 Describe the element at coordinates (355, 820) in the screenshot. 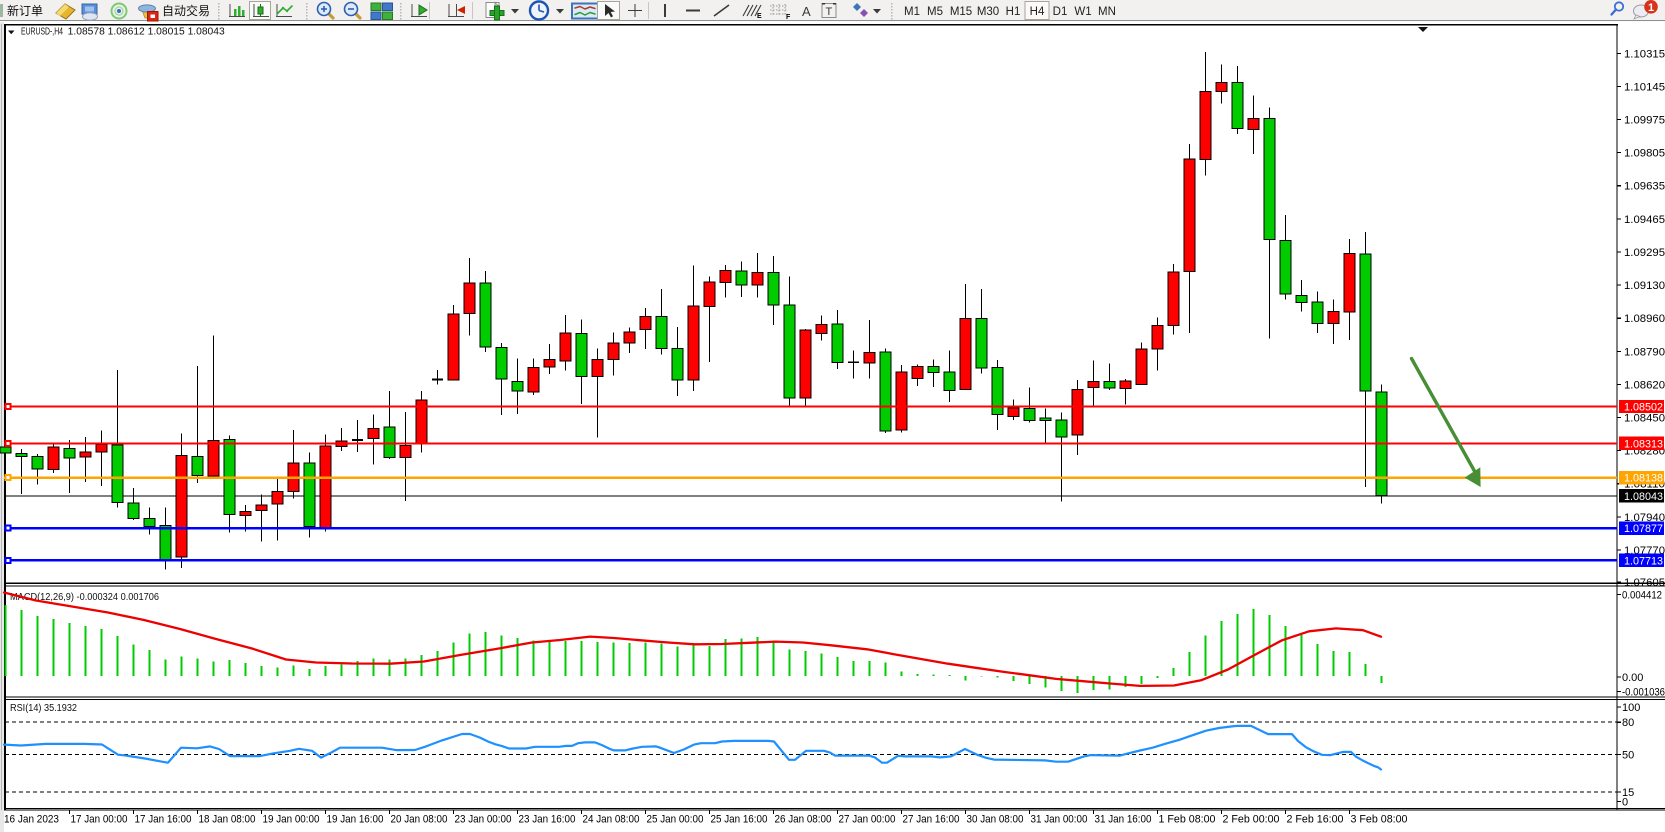

I see `svg-text: 19 Jan 16:00` at that location.